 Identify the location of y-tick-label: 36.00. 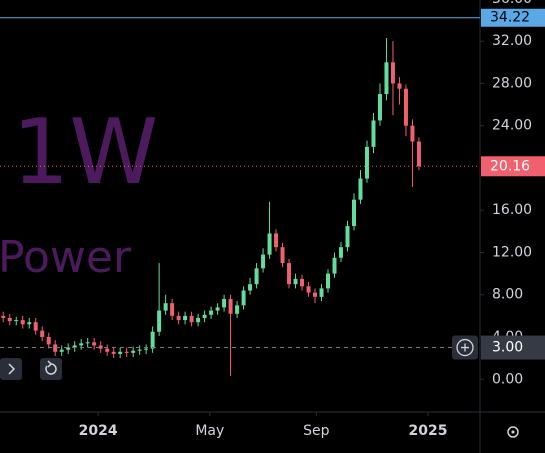
(512, 3).